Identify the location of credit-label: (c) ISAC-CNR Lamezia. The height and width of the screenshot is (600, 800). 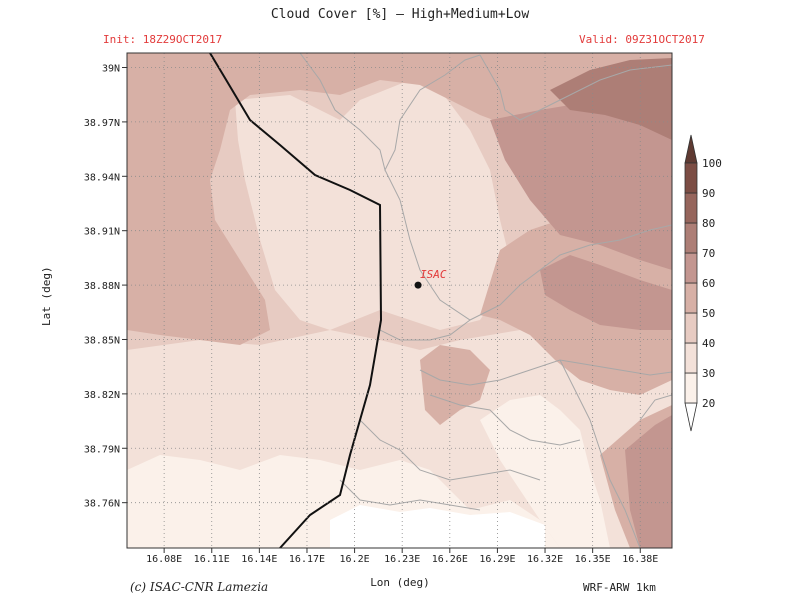
(199, 587).